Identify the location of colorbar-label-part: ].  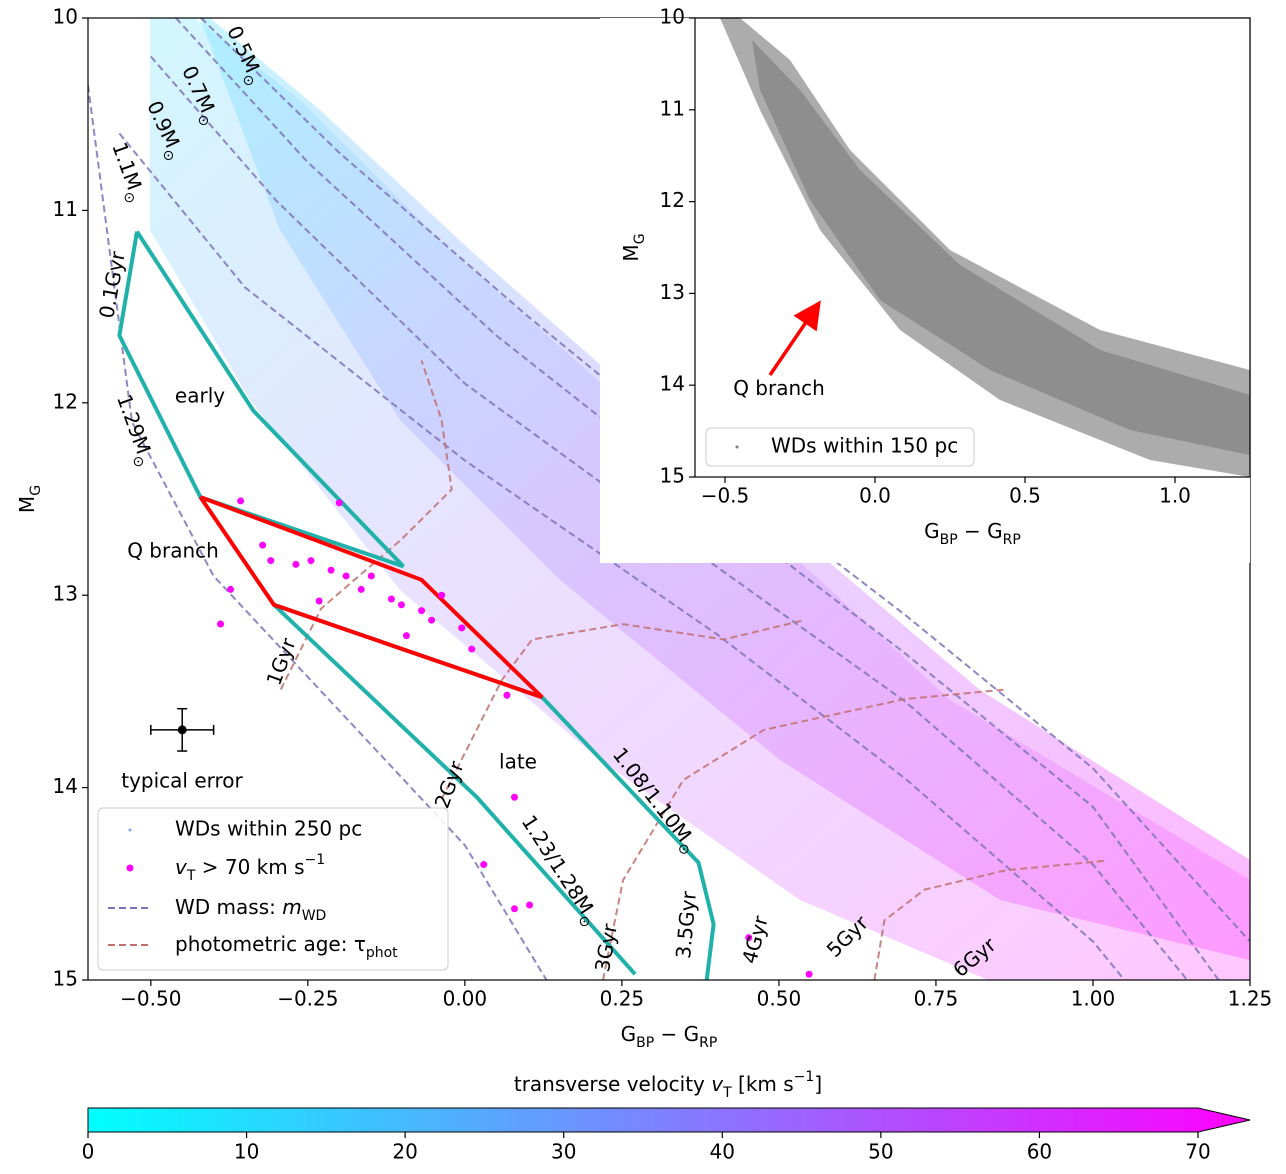
(818, 1084).